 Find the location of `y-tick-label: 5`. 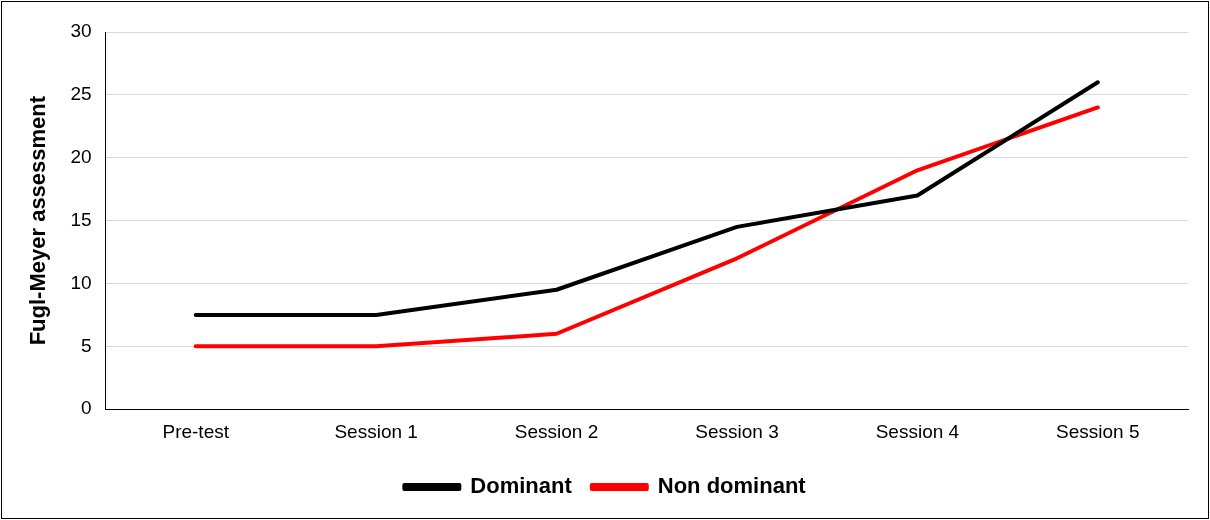

y-tick-label: 5 is located at coordinates (86, 345).